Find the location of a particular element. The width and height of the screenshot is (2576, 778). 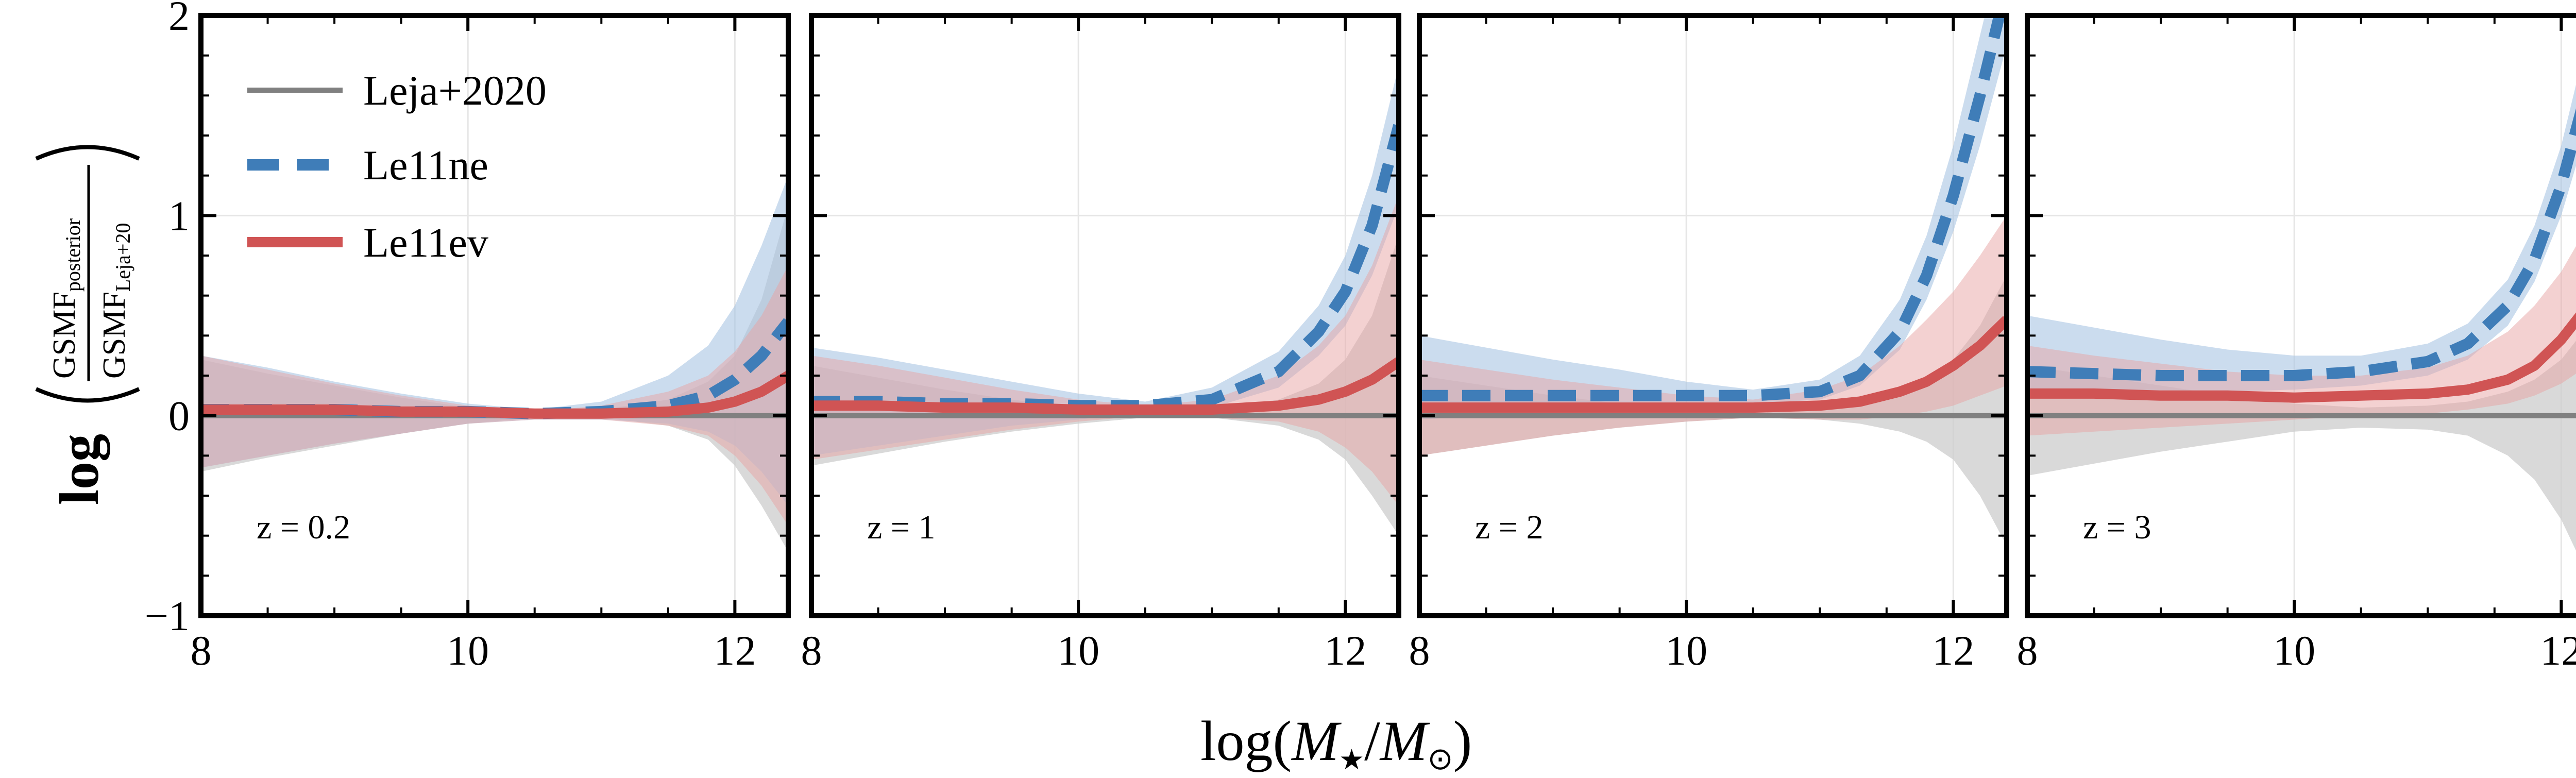

panel-label: z = 0.2 is located at coordinates (303, 527).